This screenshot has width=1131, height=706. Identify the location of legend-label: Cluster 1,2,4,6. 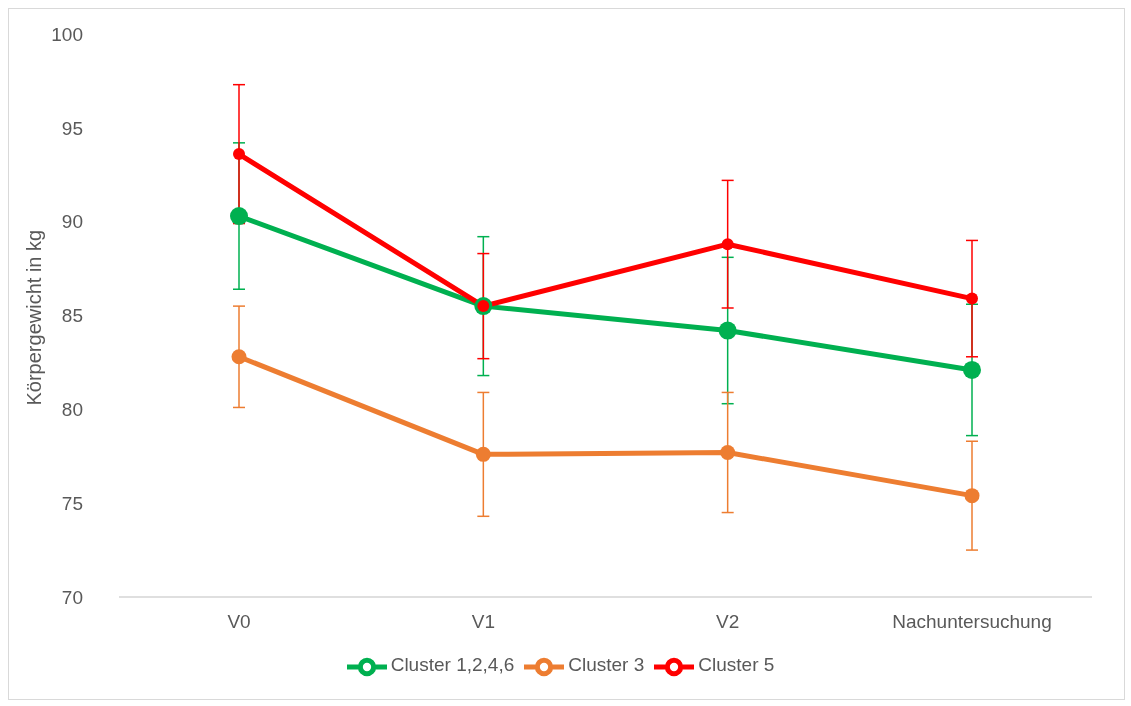
(452, 665).